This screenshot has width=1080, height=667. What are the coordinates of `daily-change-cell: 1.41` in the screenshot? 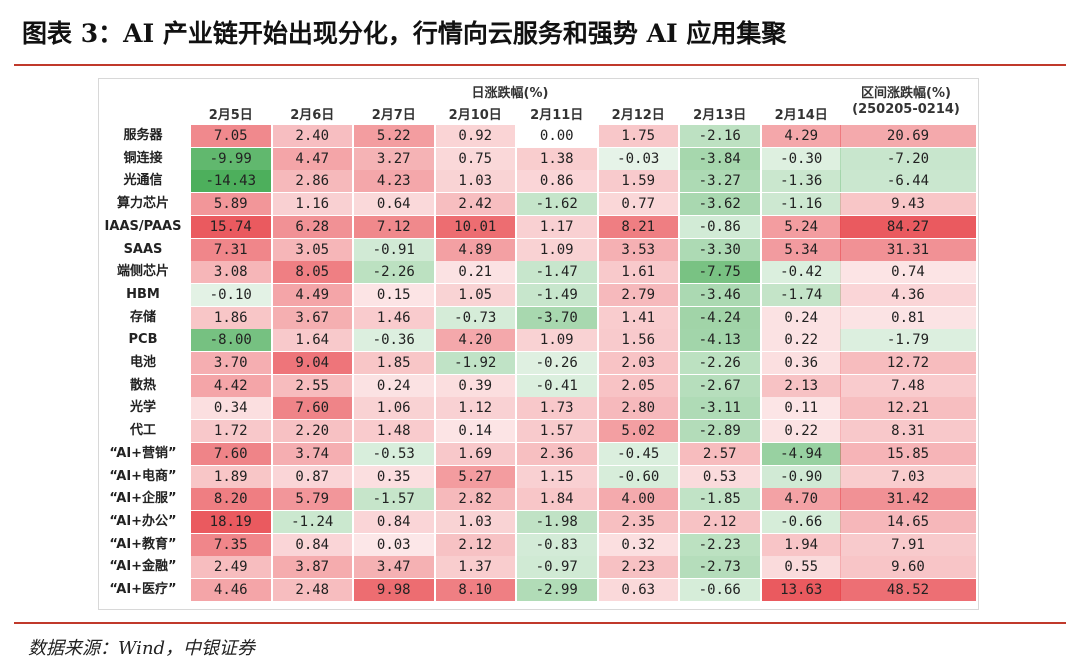 It's located at (638, 317).